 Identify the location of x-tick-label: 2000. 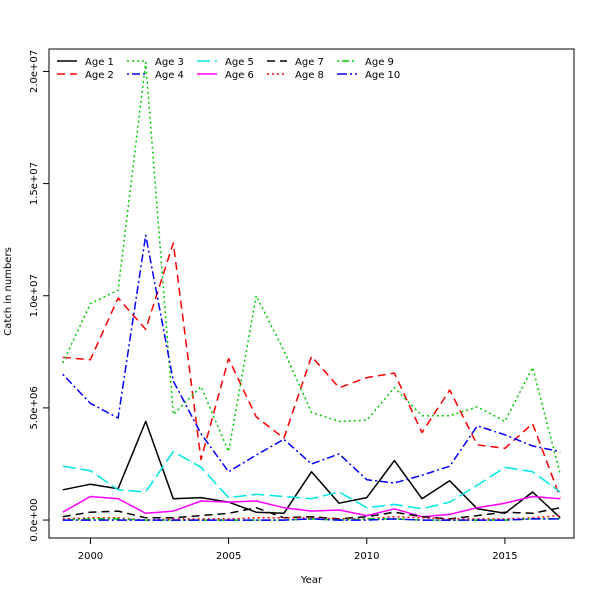
(90, 556).